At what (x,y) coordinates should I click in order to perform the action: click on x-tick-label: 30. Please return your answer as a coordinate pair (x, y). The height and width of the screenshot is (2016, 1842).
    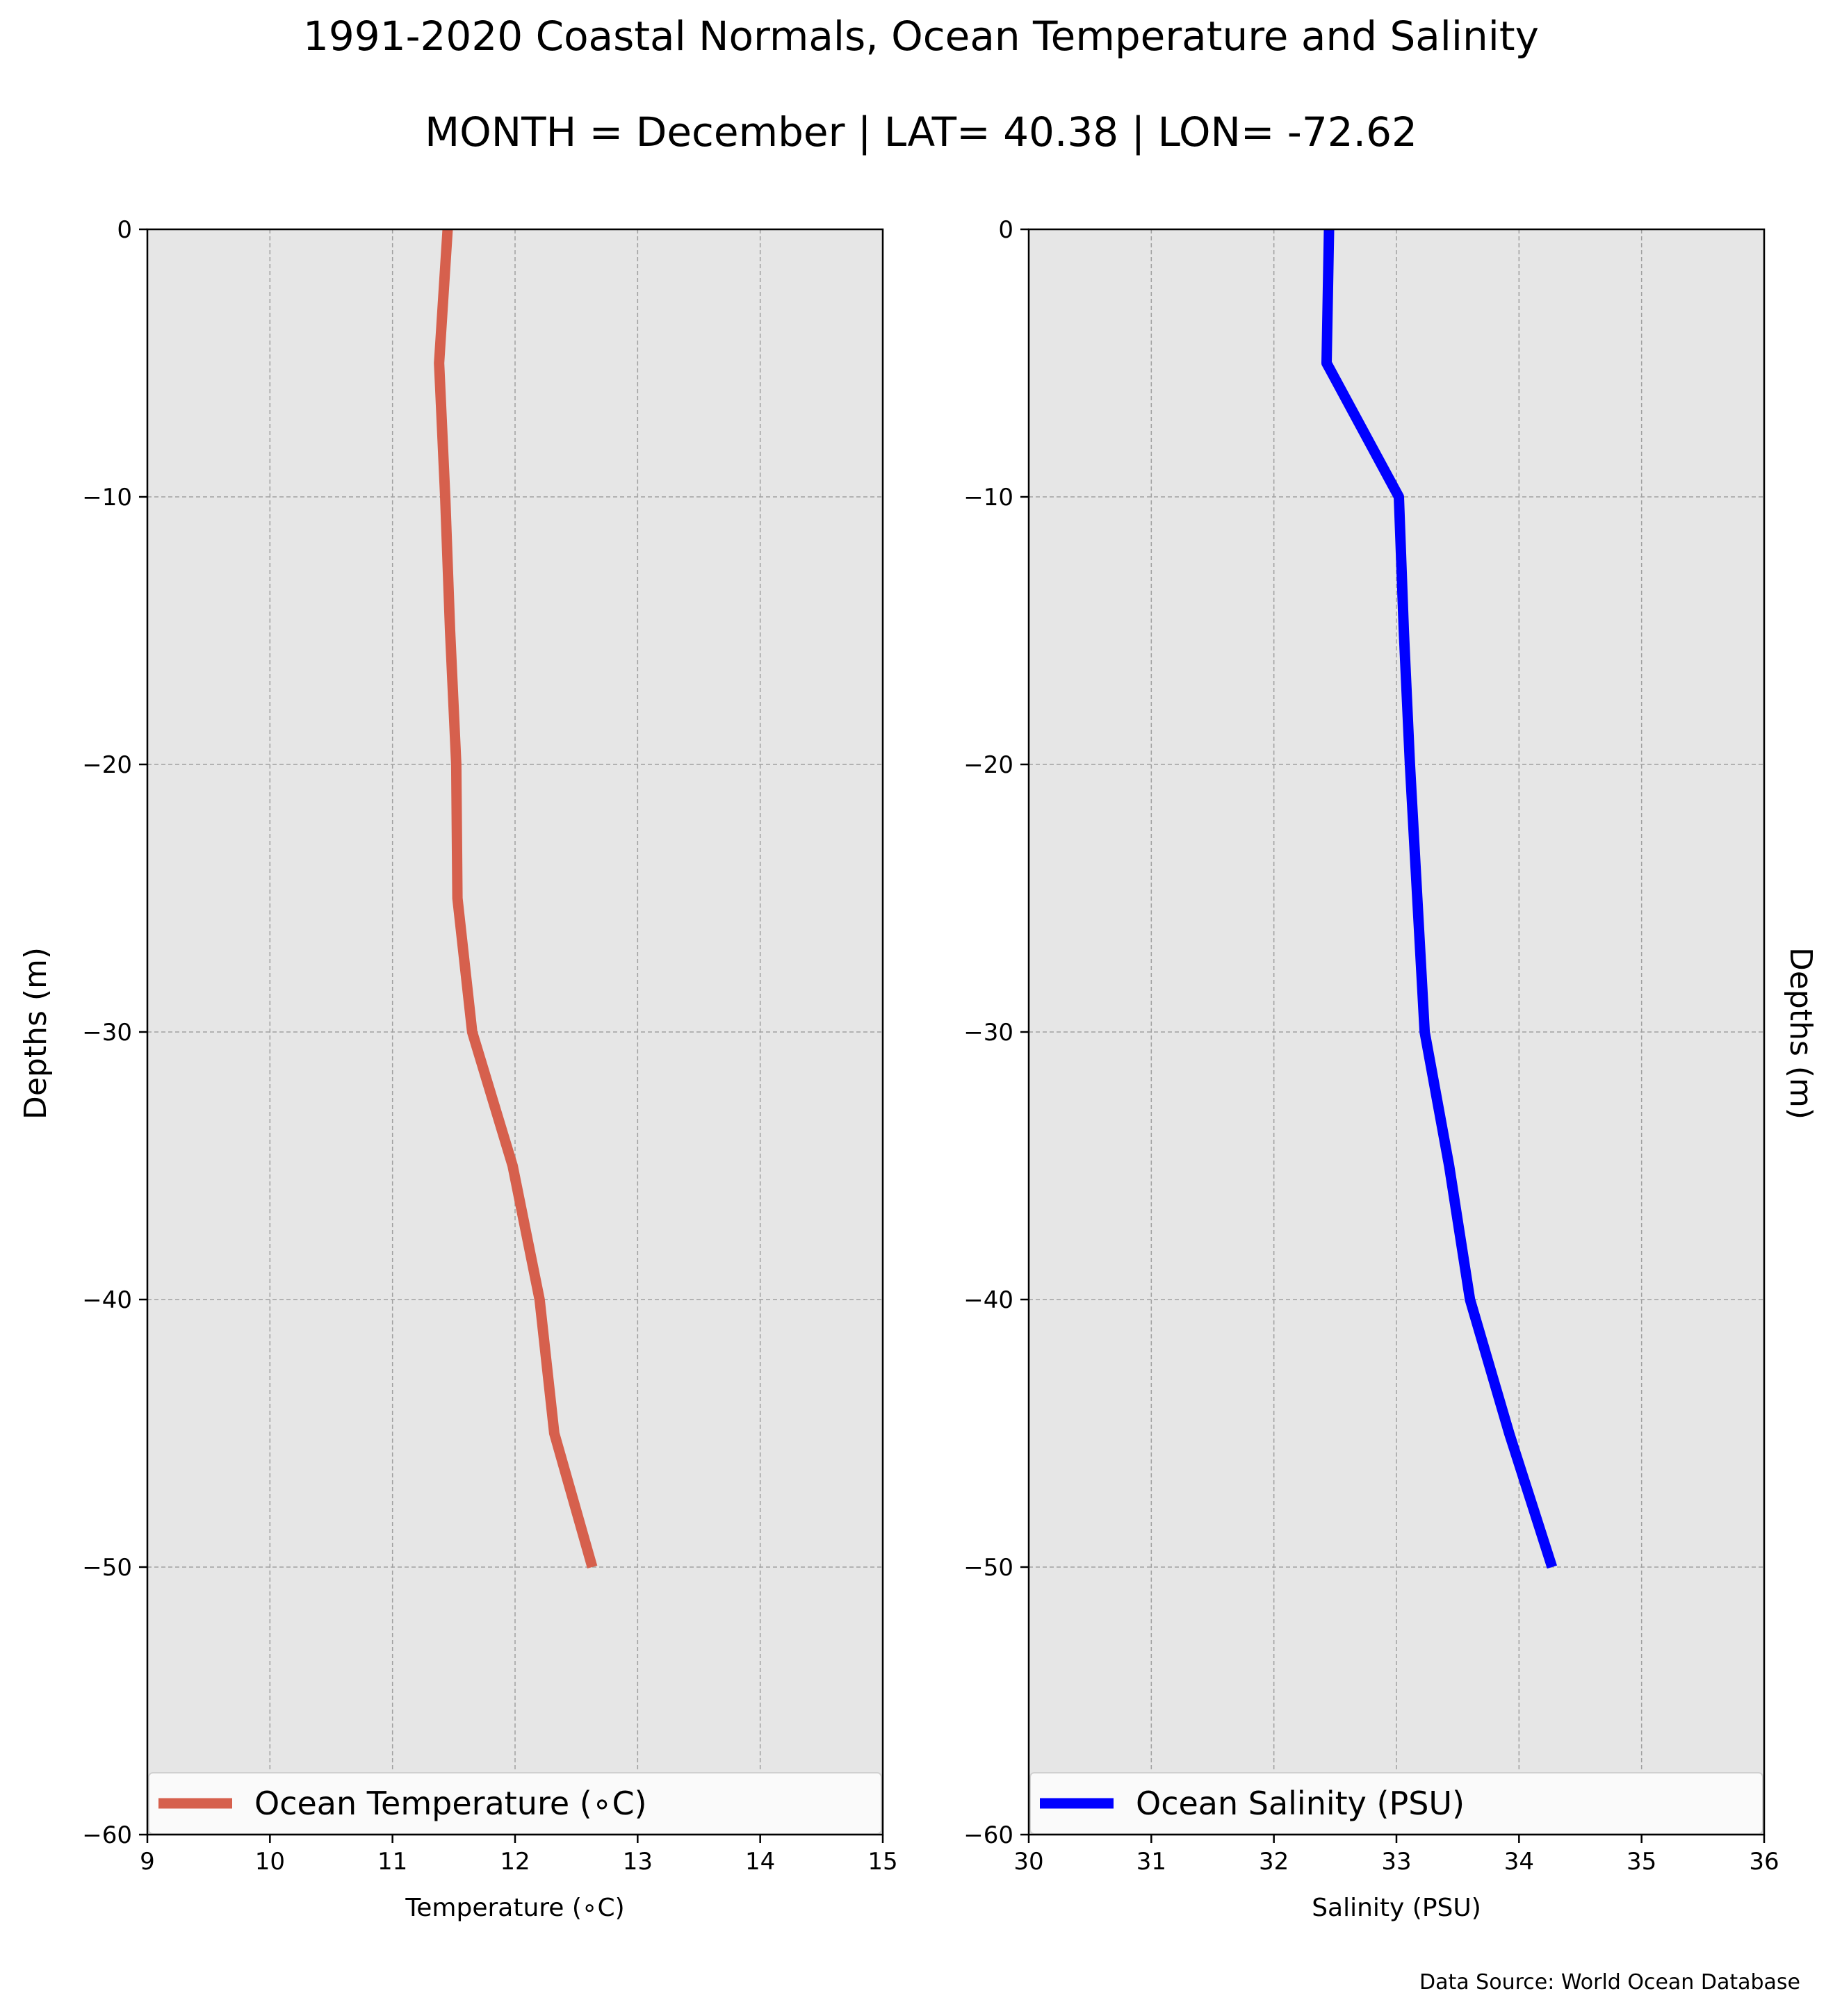
    Looking at the image, I should click on (1028, 1862).